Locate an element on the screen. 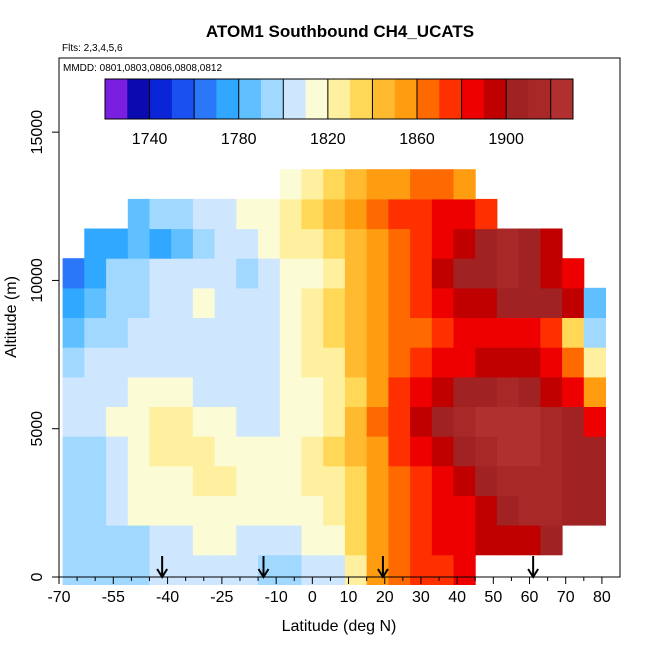  x-tick-label: 80 is located at coordinates (602, 597).